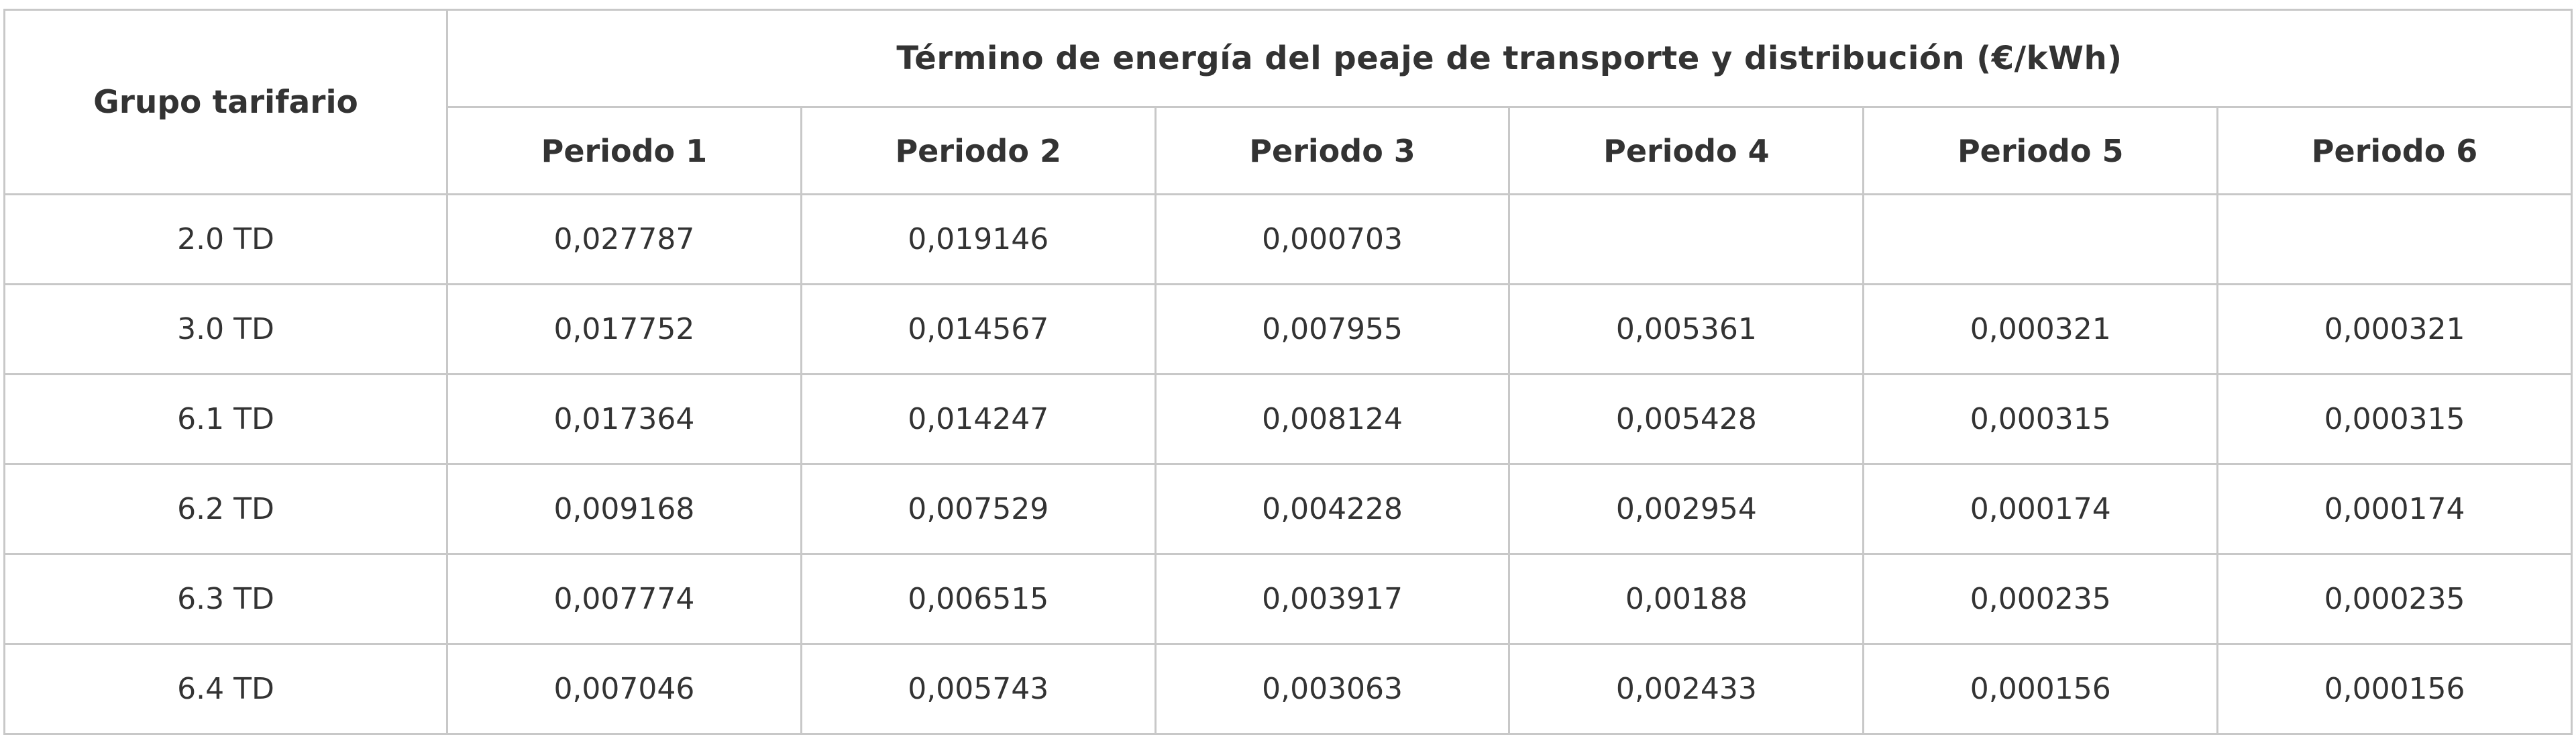 The image size is (2576, 745). I want to click on group-cell: 6.2 TD, so click(225, 509).